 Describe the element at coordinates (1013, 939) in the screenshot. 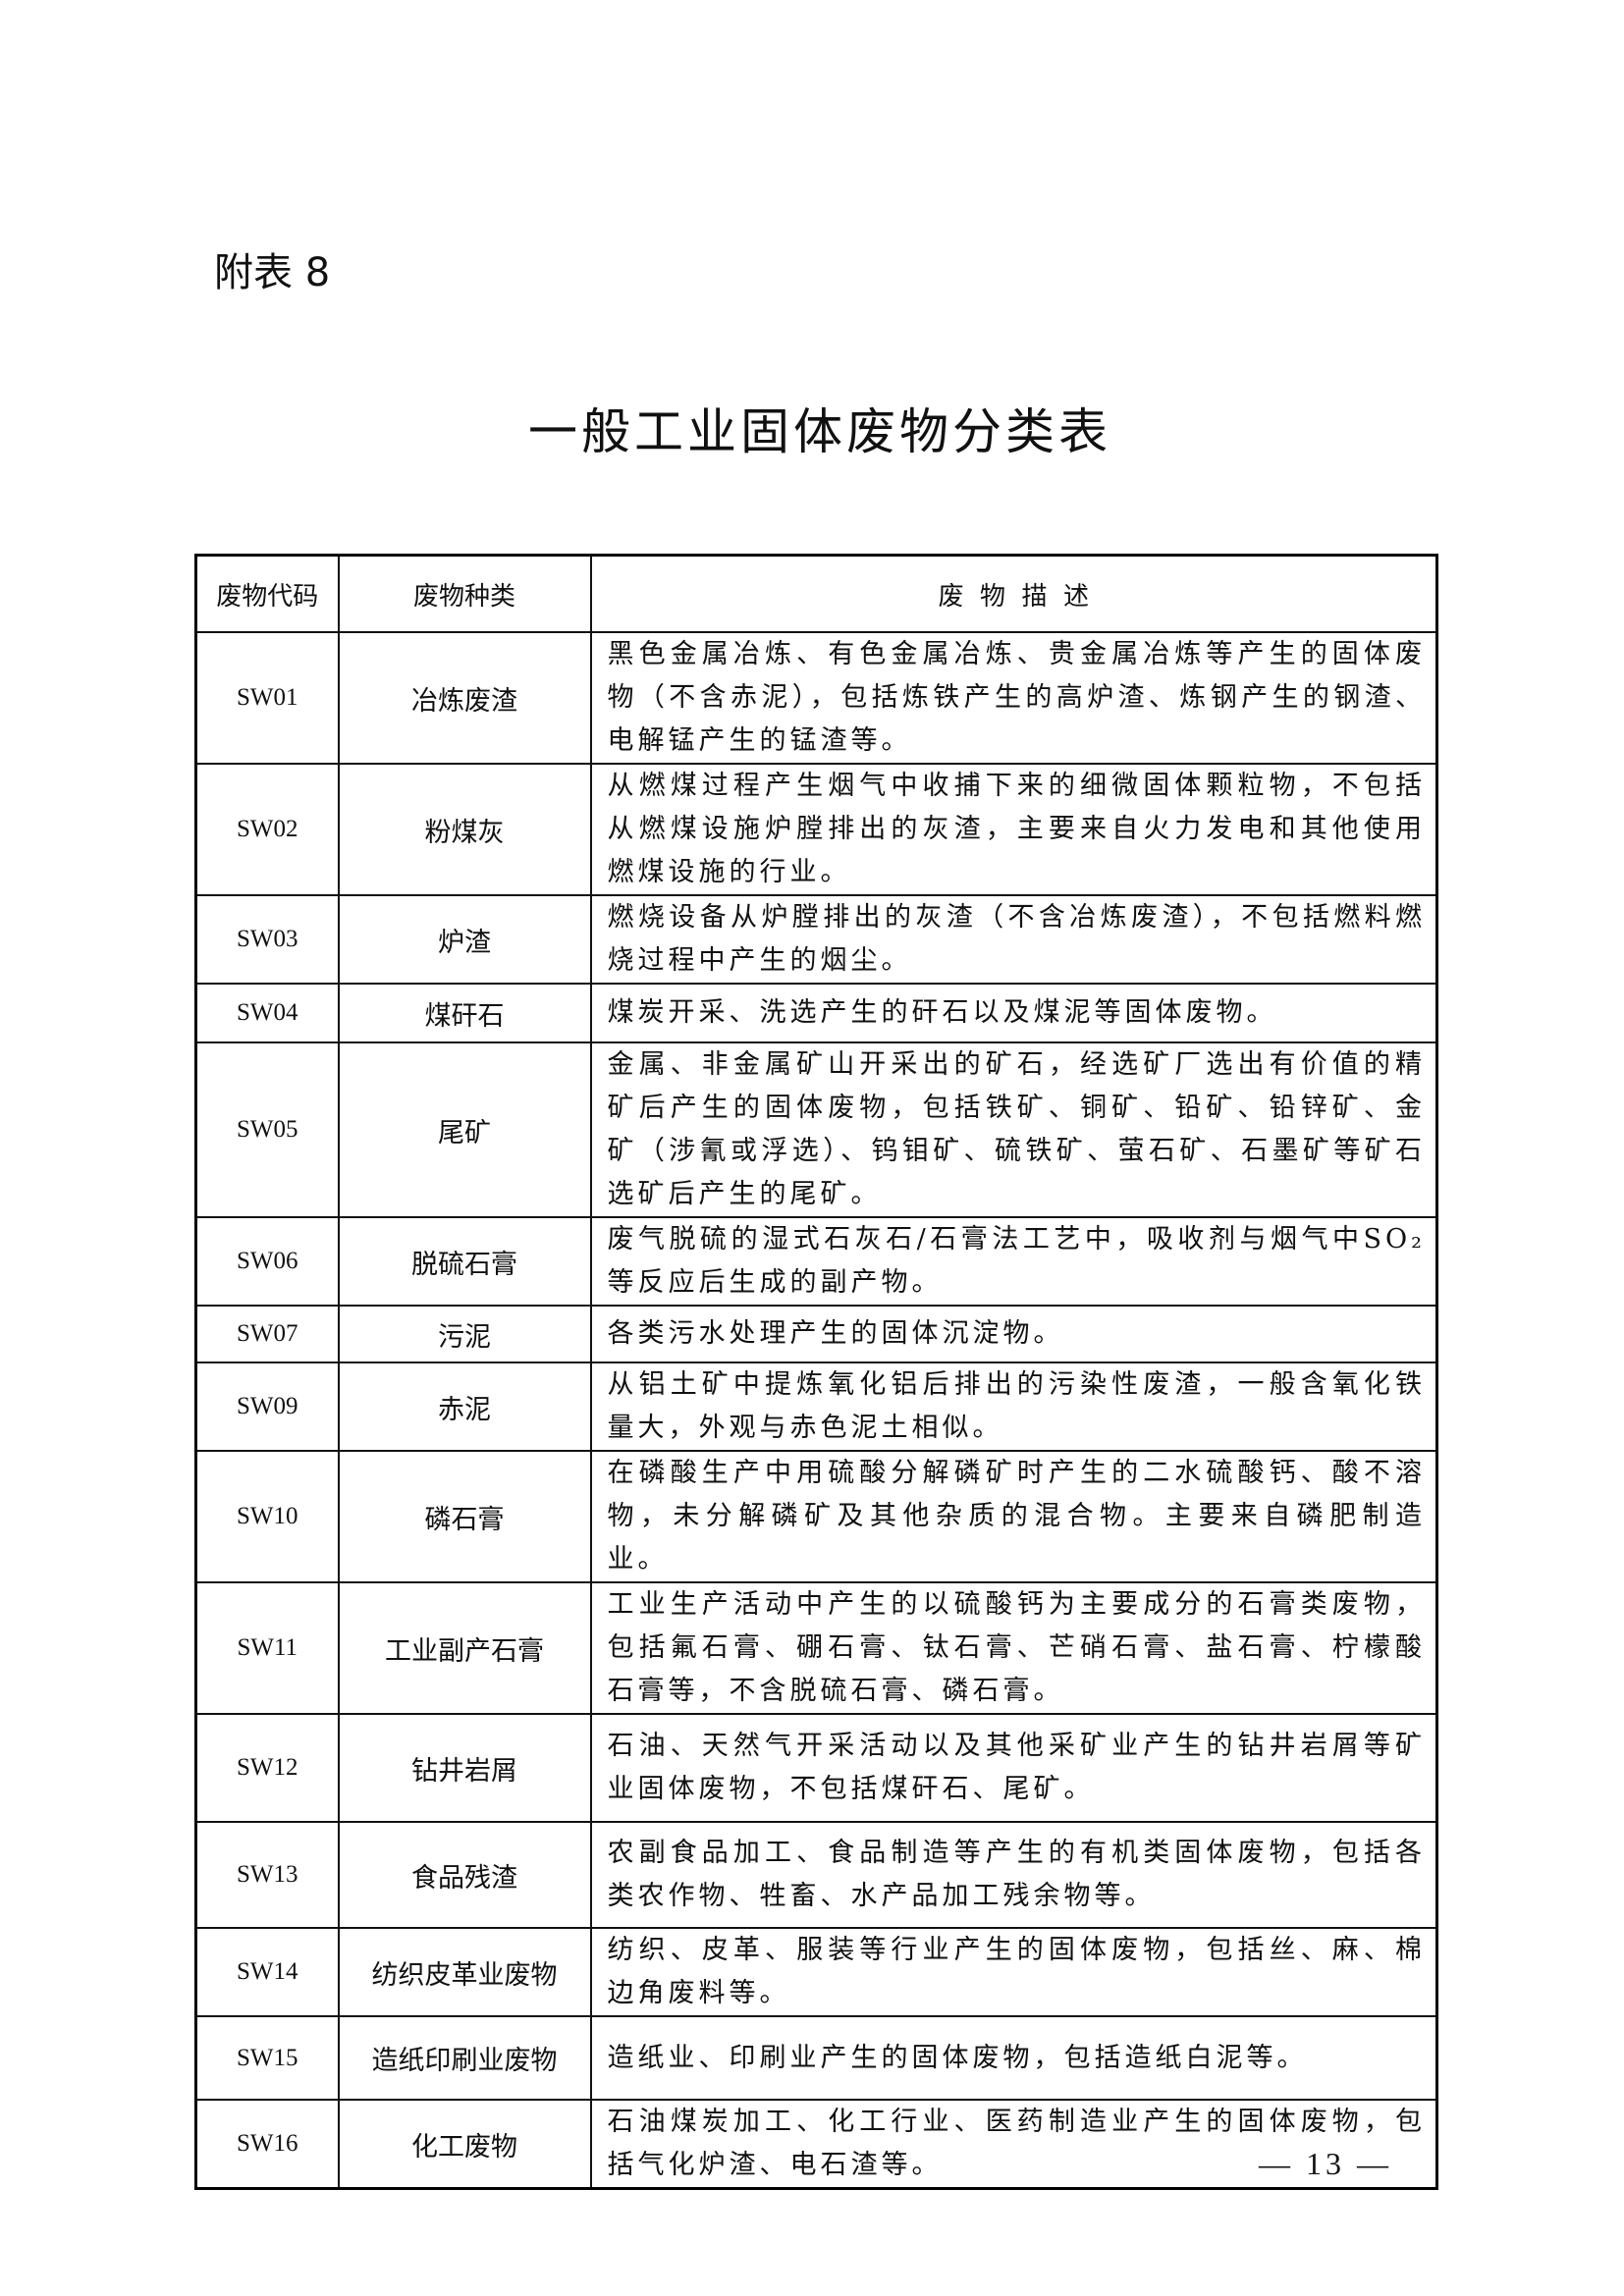

I see `waste-description: 燃烧设备从炉膛排出的灰渣（不含冶炼废渣），不包括燃料燃烧过程中产生的烟尘。` at that location.